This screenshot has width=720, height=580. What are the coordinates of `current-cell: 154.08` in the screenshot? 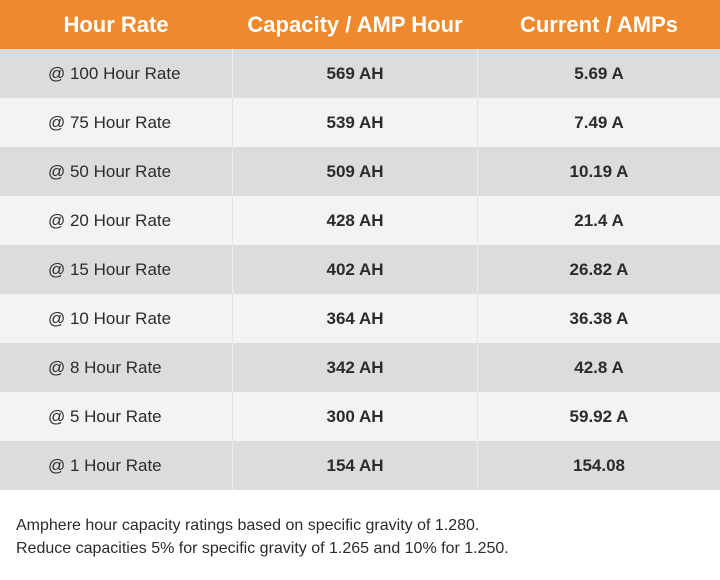 It's located at (599, 465).